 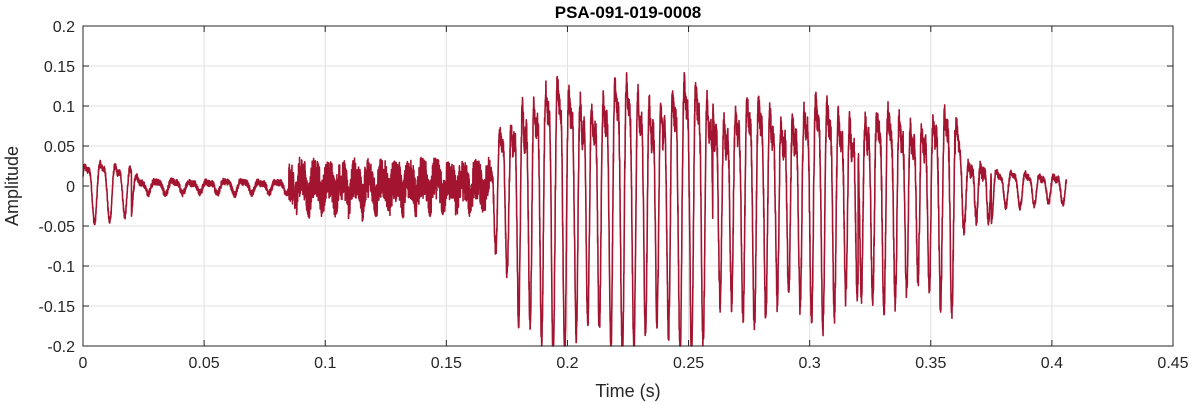 I want to click on y-tick-label: 0.15, so click(x=59, y=67).